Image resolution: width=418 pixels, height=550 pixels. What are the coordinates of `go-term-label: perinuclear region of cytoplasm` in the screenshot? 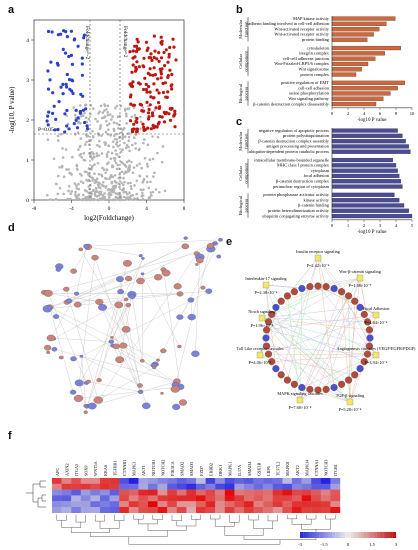 It's located at (301, 186).